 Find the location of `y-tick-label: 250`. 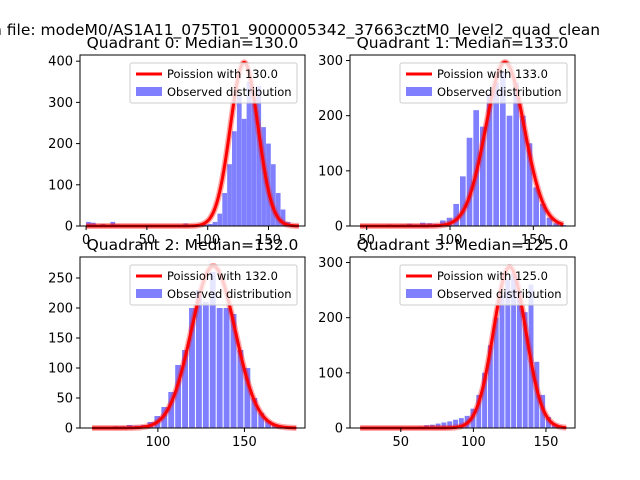

y-tick-label: 250 is located at coordinates (60, 279).